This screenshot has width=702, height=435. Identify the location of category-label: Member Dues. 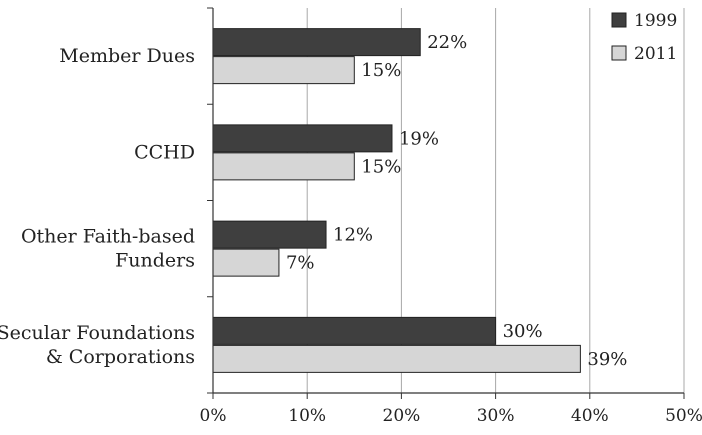
(127, 56).